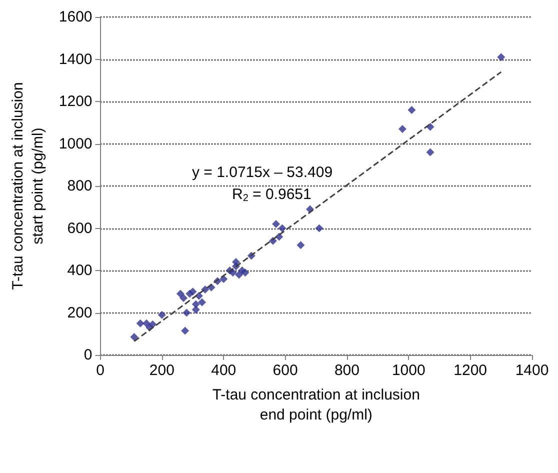  I want to click on x-tick-label: 200, so click(161, 370).